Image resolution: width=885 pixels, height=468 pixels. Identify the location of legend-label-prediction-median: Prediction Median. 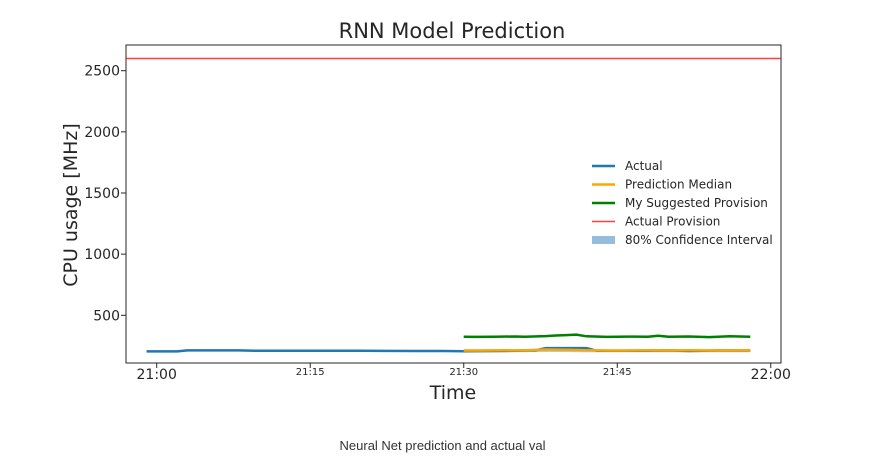
(678, 185).